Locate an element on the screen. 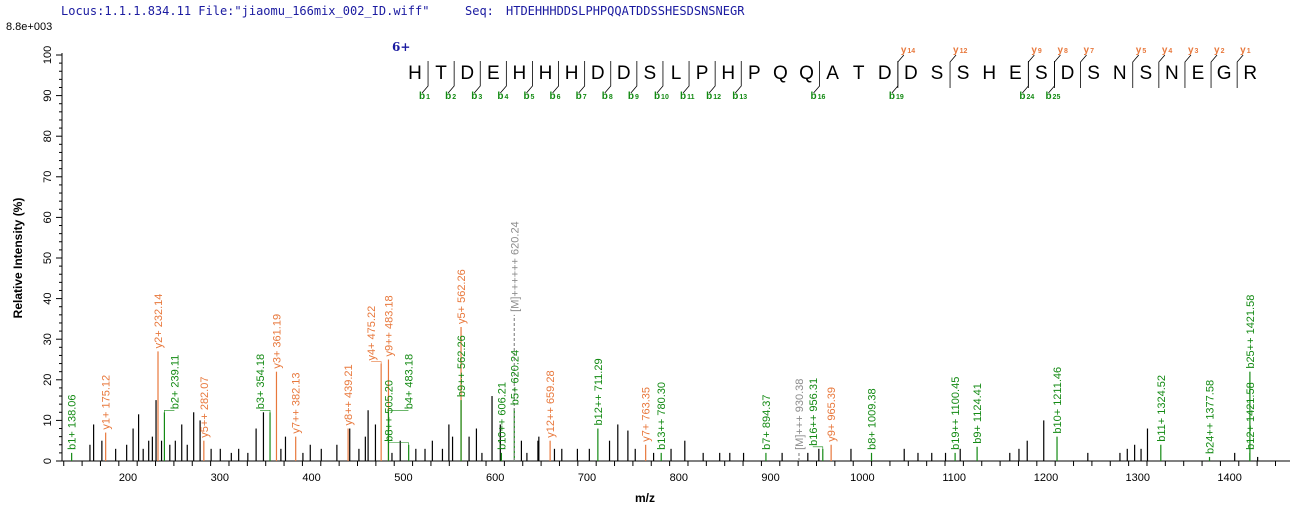 The height and width of the screenshot is (512, 1298). peak-label: y7++ 382.13 is located at coordinates (297, 402).